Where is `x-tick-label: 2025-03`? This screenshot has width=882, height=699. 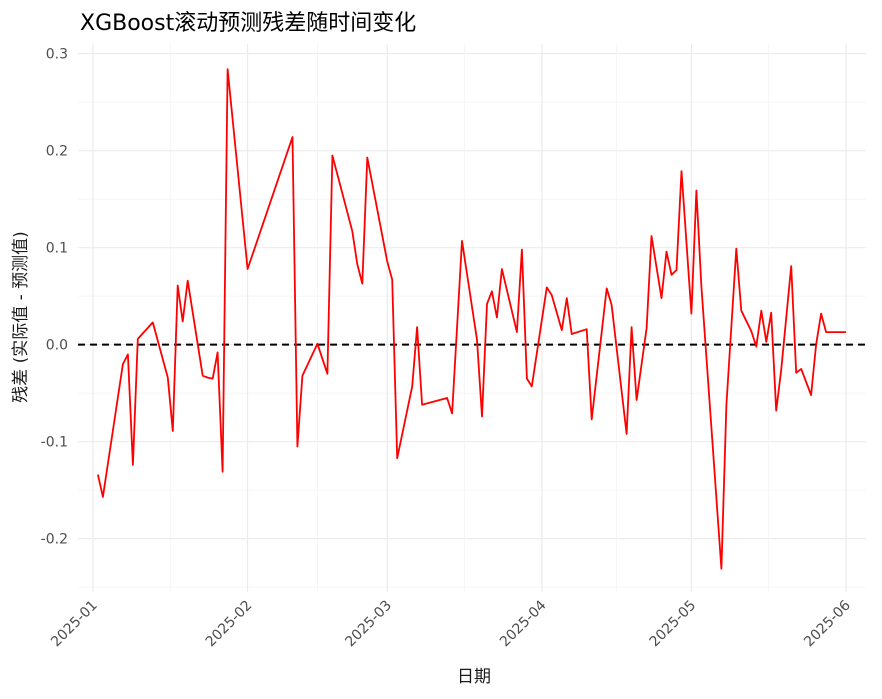
x-tick-label: 2025-03 is located at coordinates (368, 624).